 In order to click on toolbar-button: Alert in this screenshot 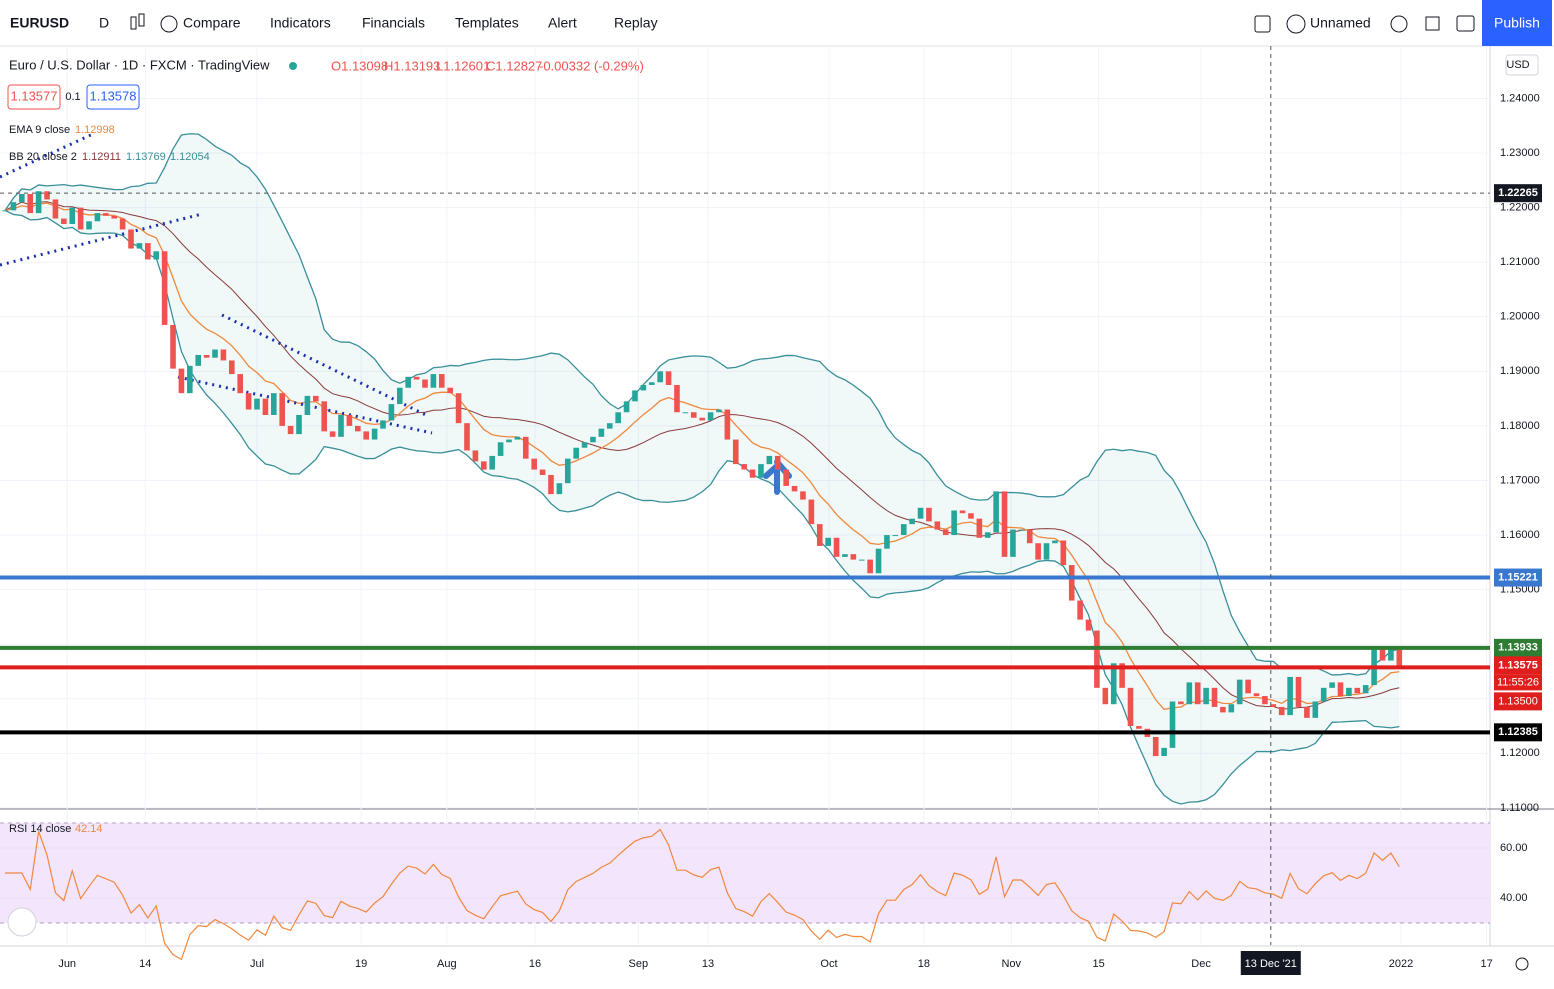, I will do `click(562, 23)`.